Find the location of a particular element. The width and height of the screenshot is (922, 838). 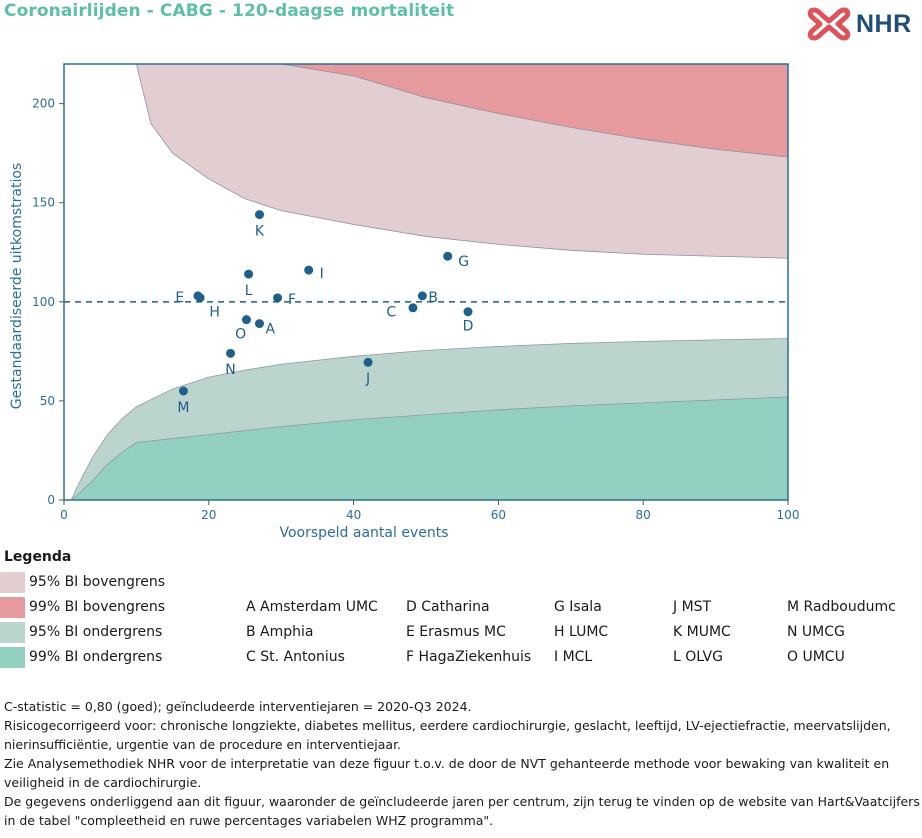

legend-label: 95% BI bovengrens is located at coordinates (97, 582).